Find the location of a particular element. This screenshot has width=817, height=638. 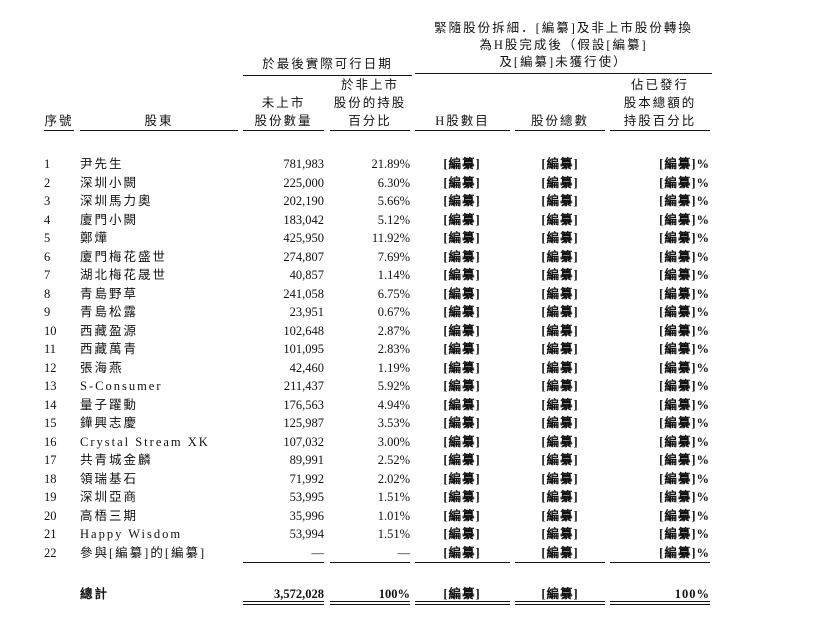

unlisted-shares: 35,996 is located at coordinates (306, 515).